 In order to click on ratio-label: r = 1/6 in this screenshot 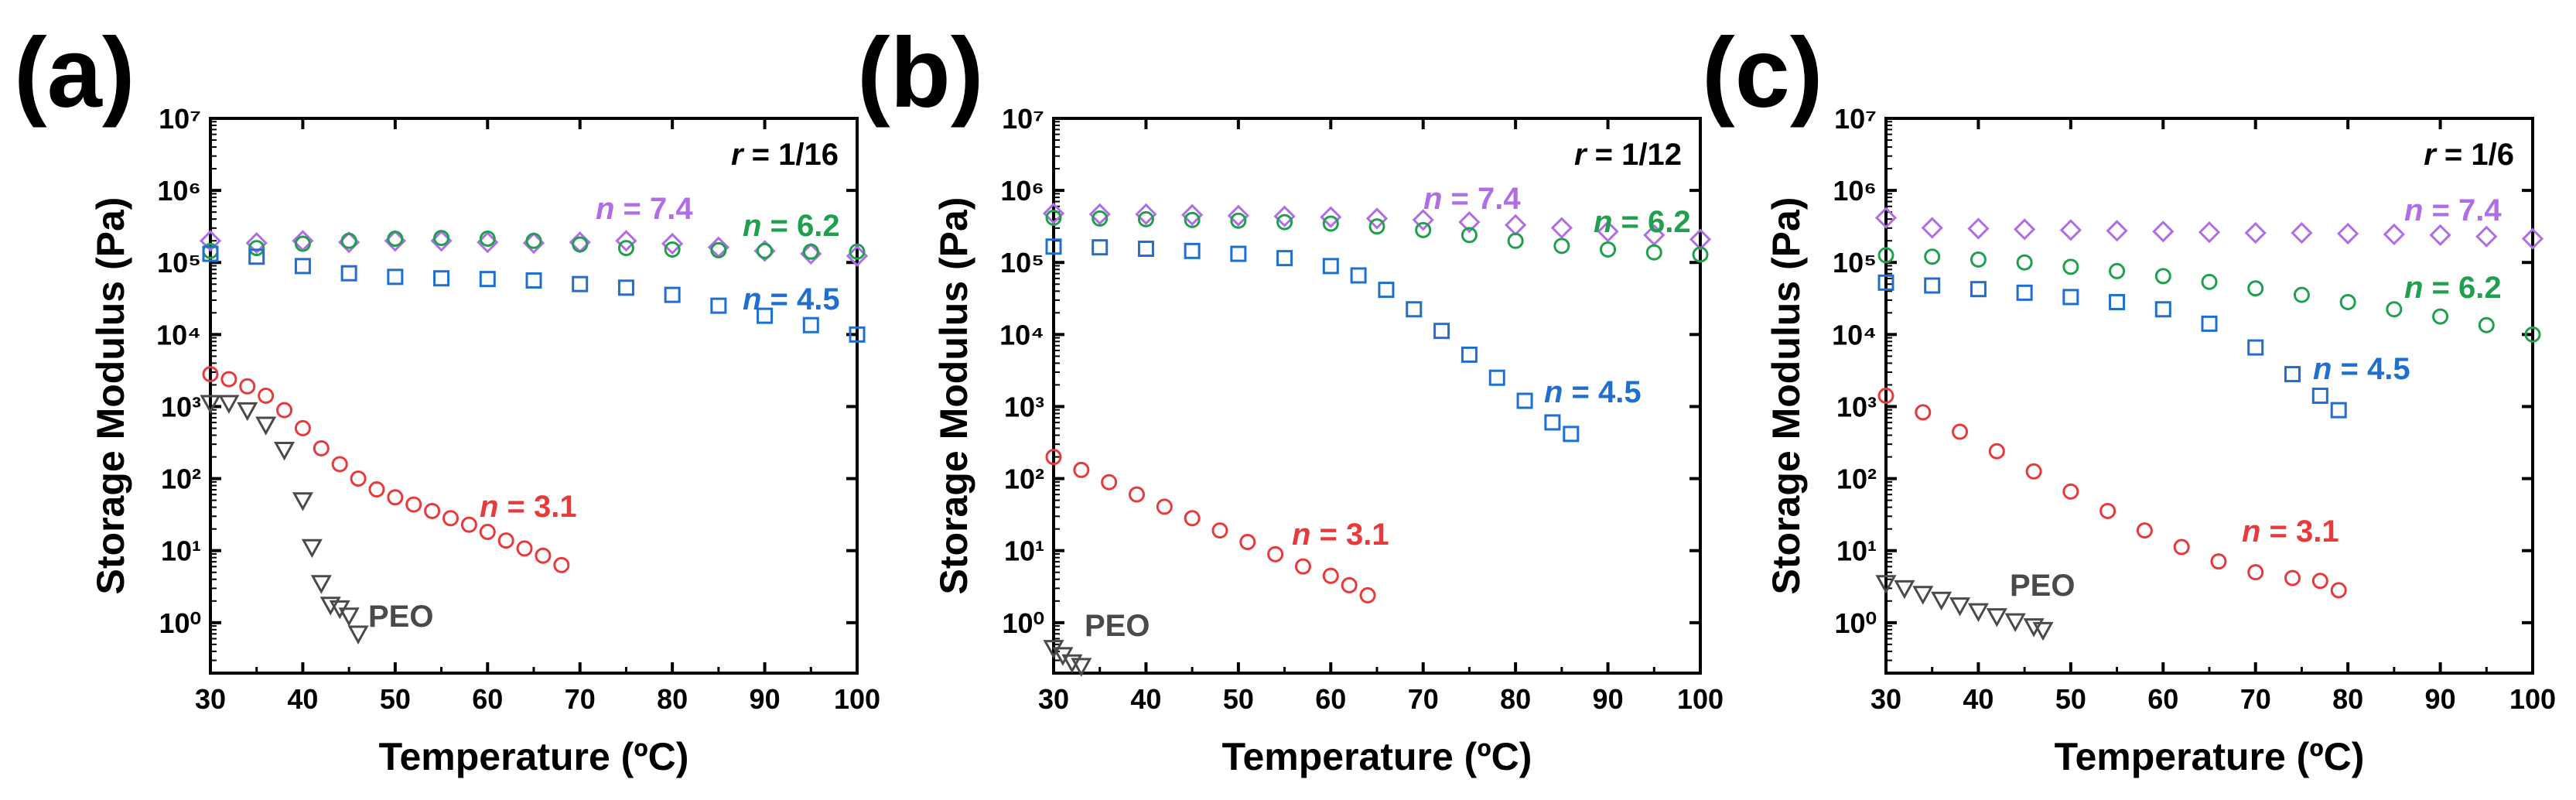, I will do `click(2469, 155)`.